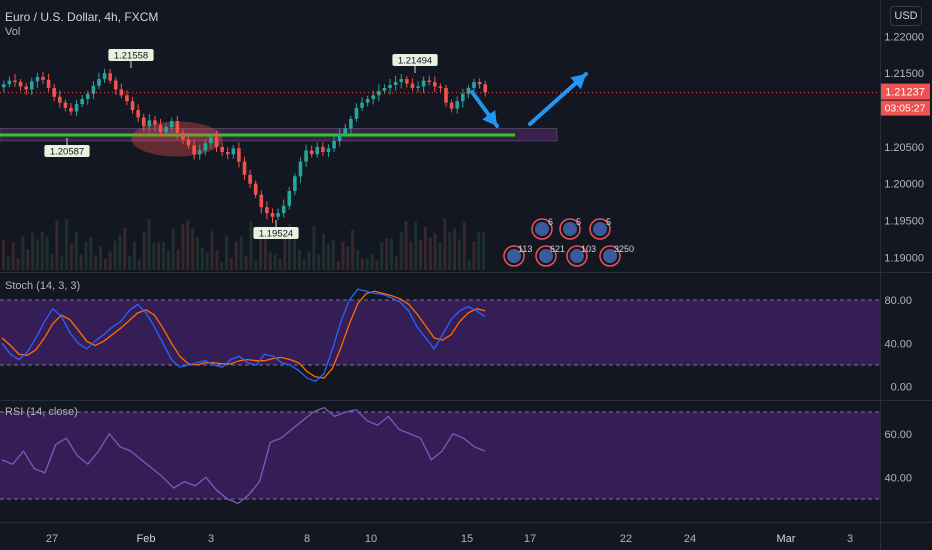 The height and width of the screenshot is (550, 932). I want to click on low-label-2-box, so click(276, 233).